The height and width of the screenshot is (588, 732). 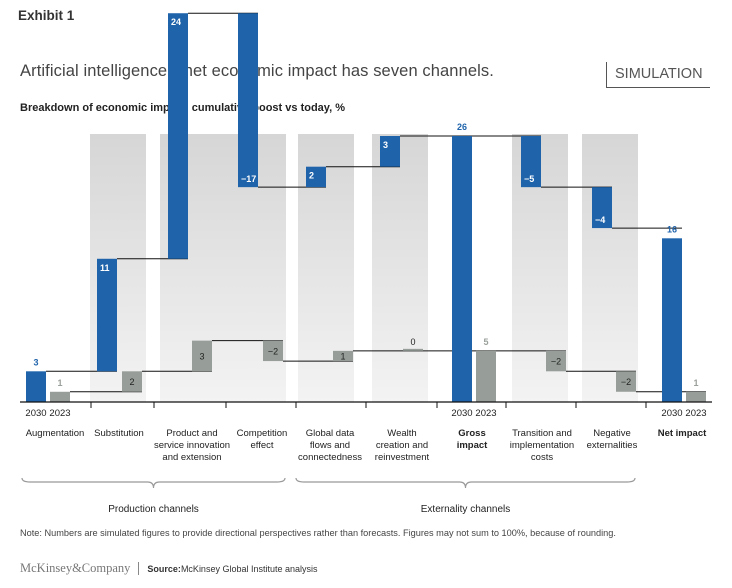 I want to click on data-label-2030: 24, so click(x=176, y=22).